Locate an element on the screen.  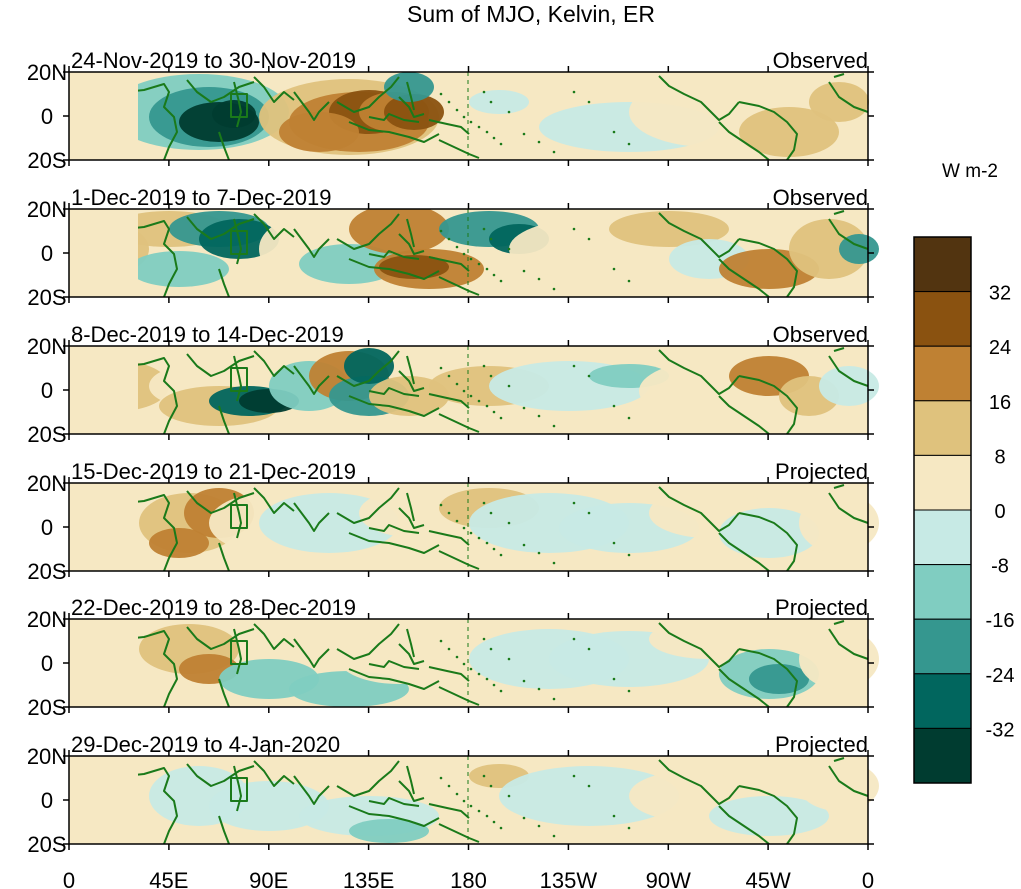
map-panel: 8-Dec-2019 to 14-Dec-2019 Observed 20N 0 20S is located at coordinates (453, 384).